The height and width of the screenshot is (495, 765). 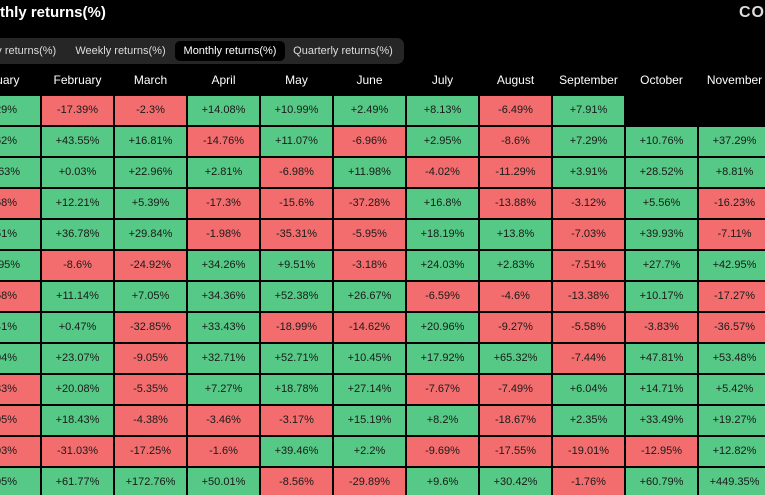 I want to click on return-cell: +30.42%, so click(x=515, y=481).